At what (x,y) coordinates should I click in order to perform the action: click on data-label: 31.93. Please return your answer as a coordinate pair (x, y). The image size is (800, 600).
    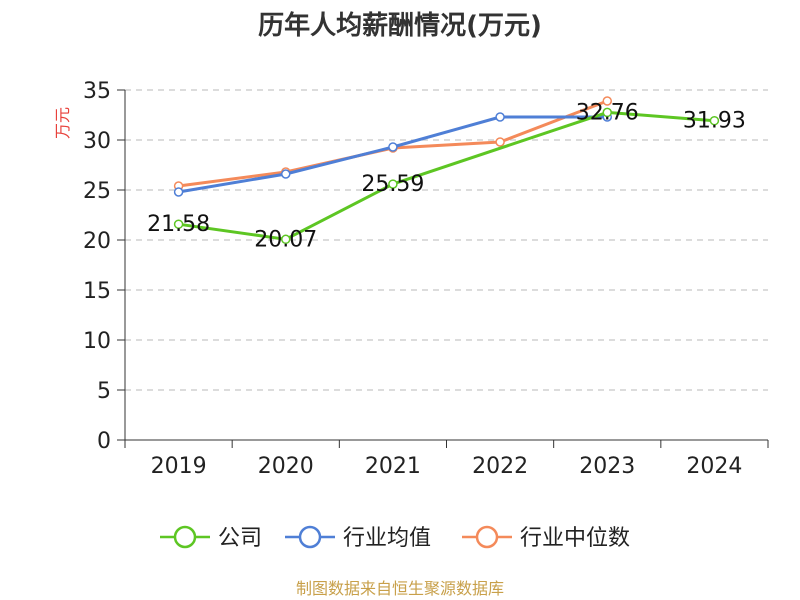
    Looking at the image, I should click on (714, 121).